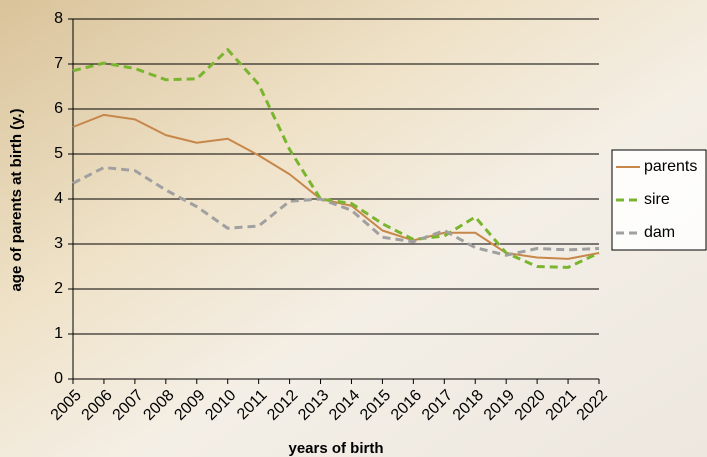 The height and width of the screenshot is (457, 707). What do you see at coordinates (58, 108) in the screenshot?
I see `y-tick-label: 6` at bounding box center [58, 108].